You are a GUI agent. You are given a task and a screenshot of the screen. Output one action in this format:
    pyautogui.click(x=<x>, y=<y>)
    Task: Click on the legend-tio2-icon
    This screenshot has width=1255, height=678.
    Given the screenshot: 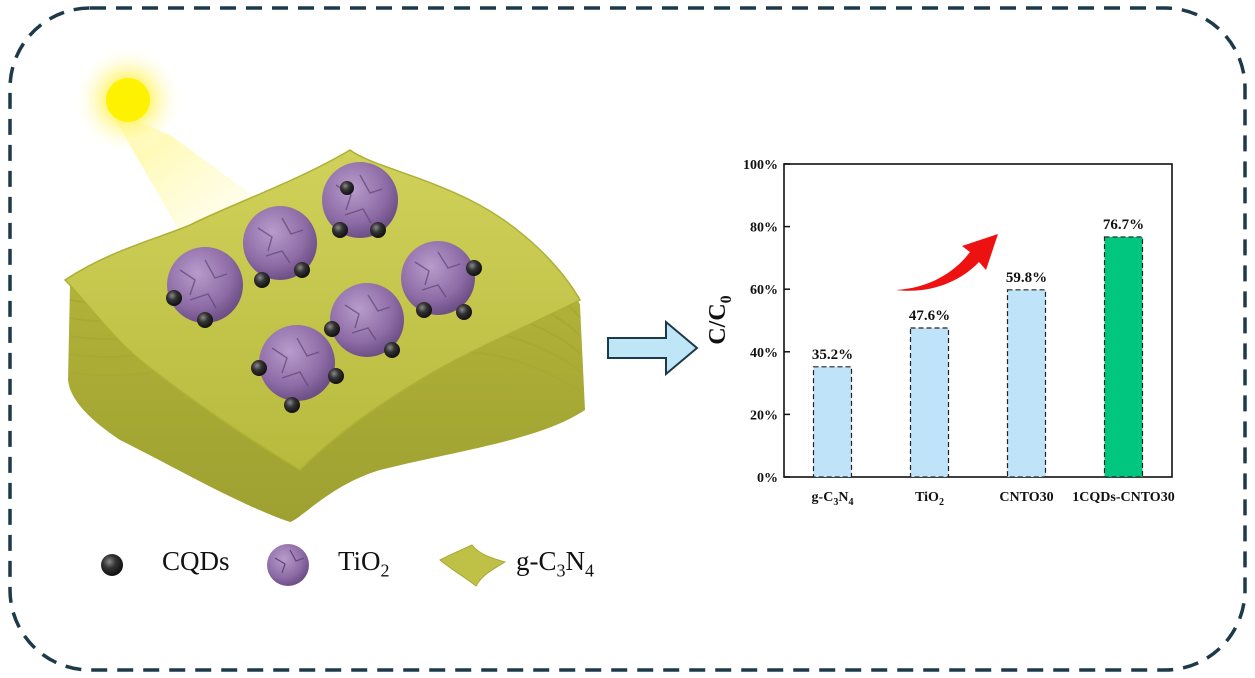 What is the action you would take?
    pyautogui.click(x=288, y=565)
    